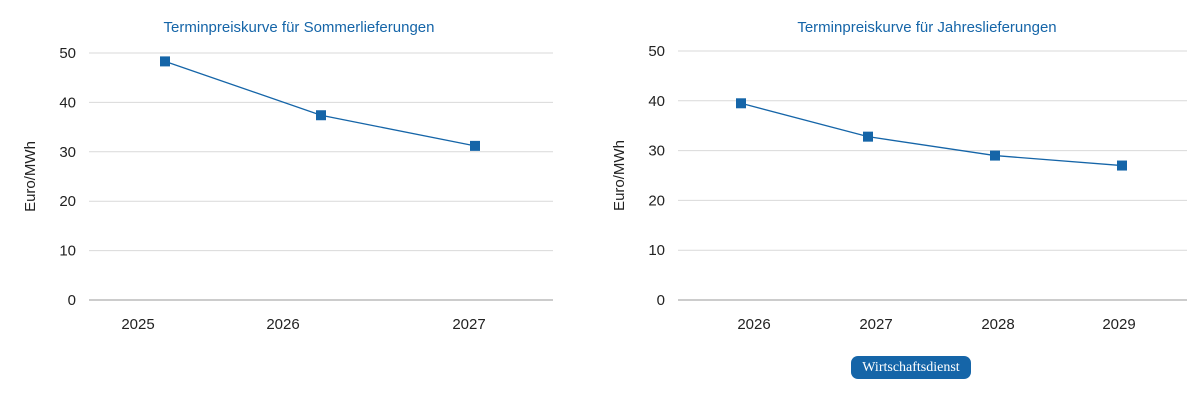  I want to click on chart-title: Terminpreiskurve für Jahreslieferungen, so click(926, 27).